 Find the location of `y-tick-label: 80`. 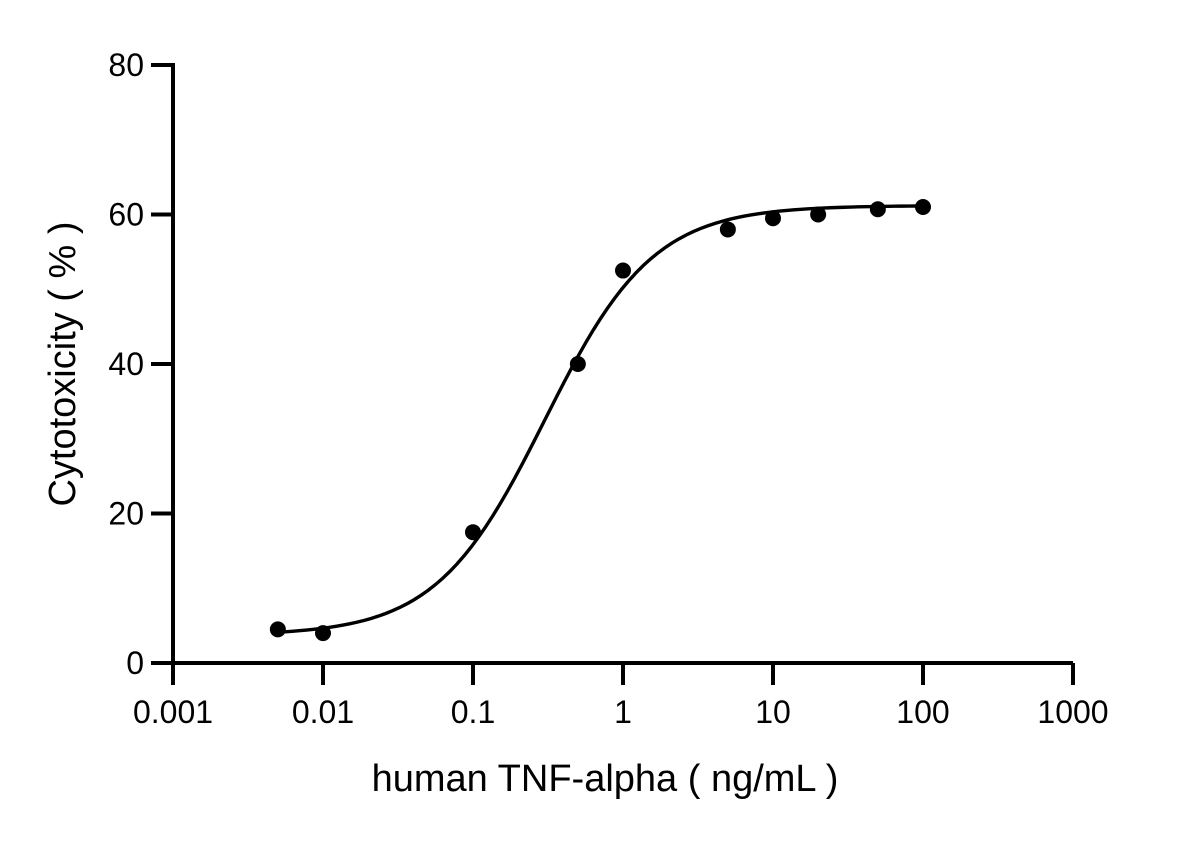

y-tick-label: 80 is located at coordinates (126, 65).